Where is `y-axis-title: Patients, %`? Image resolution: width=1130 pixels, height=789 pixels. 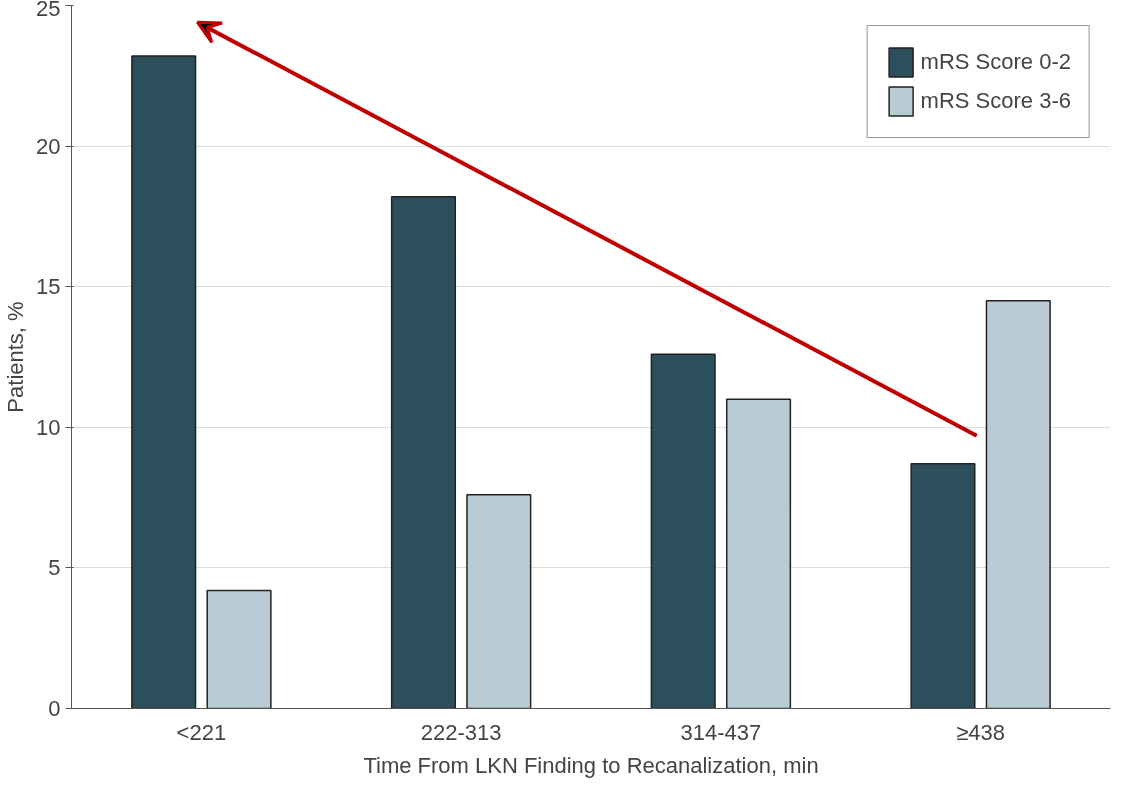
y-axis-title: Patients, % is located at coordinates (16, 357).